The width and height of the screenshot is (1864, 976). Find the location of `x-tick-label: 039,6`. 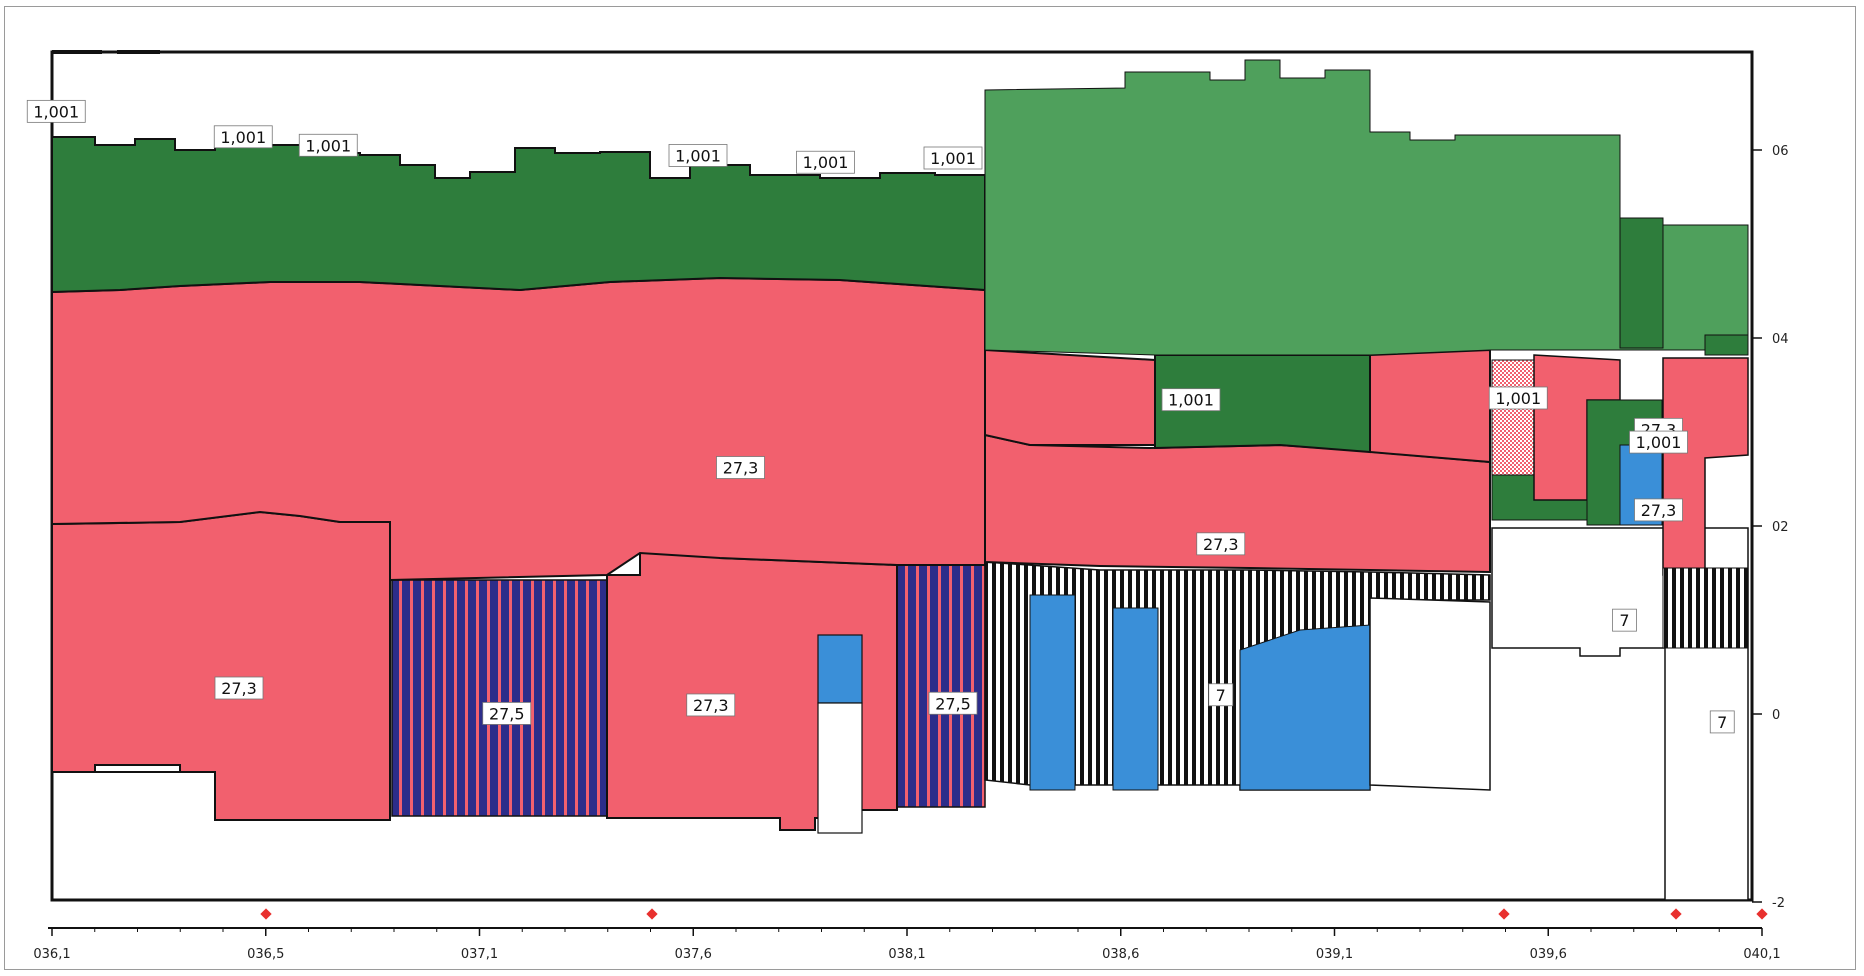

x-tick-label: 039,6 is located at coordinates (1548, 954).